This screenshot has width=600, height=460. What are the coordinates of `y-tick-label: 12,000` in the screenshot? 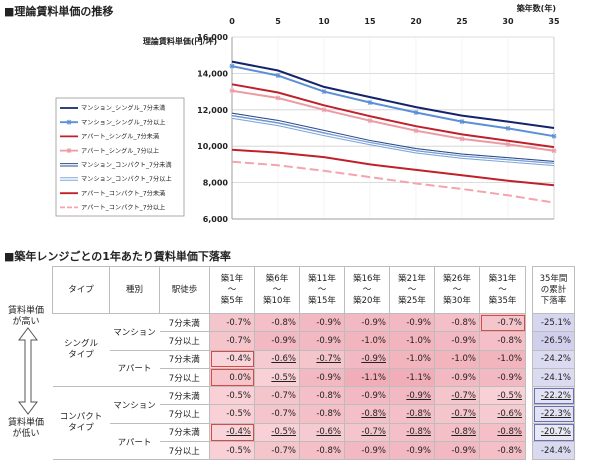 It's located at (212, 110).